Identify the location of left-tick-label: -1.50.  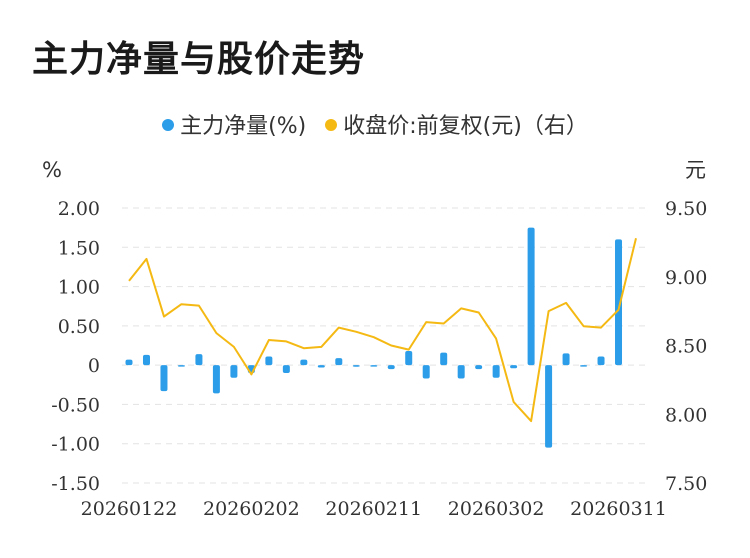
(75, 484).